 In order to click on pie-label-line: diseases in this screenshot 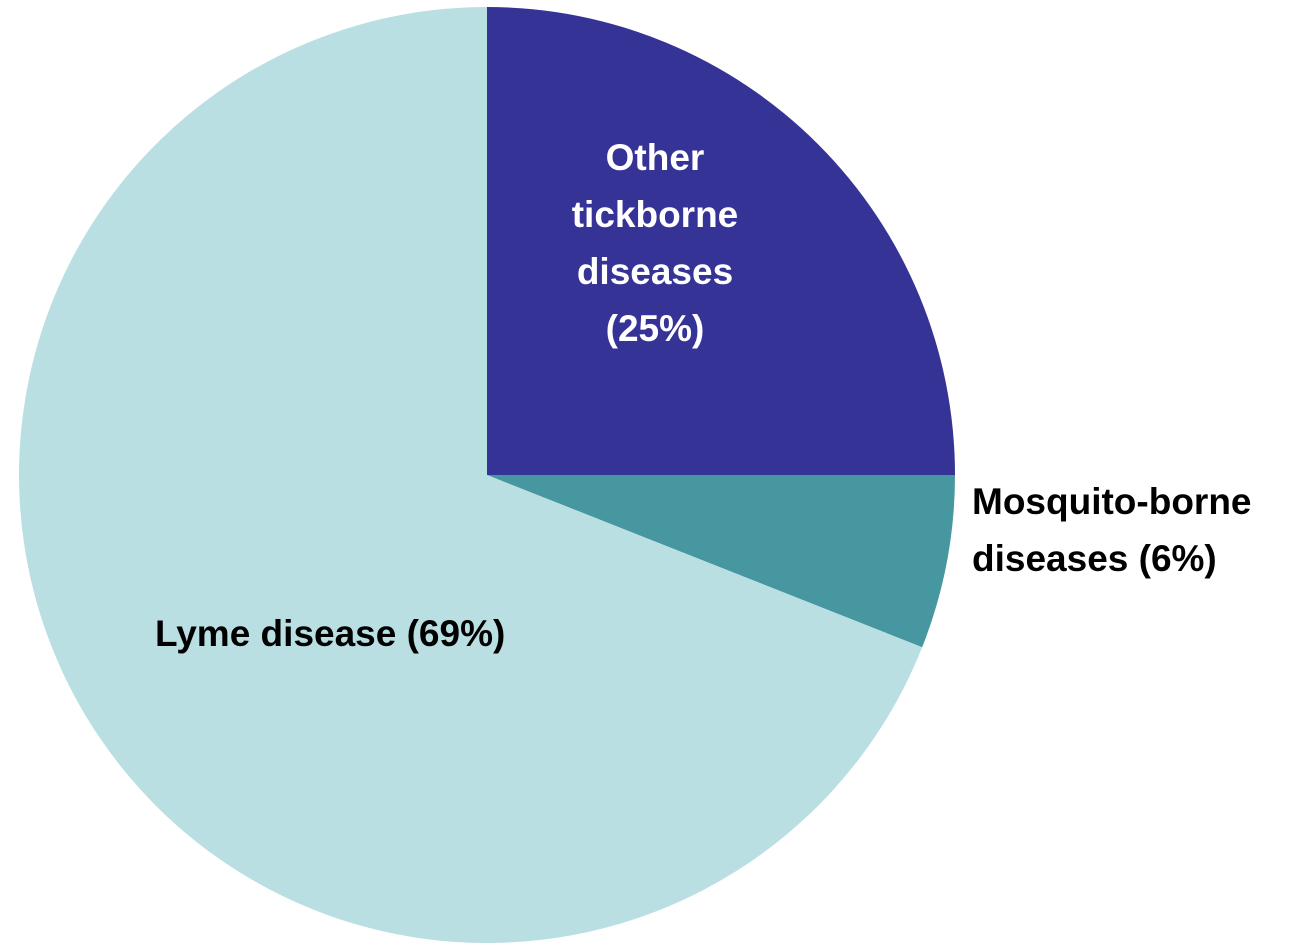, I will do `click(655, 271)`.